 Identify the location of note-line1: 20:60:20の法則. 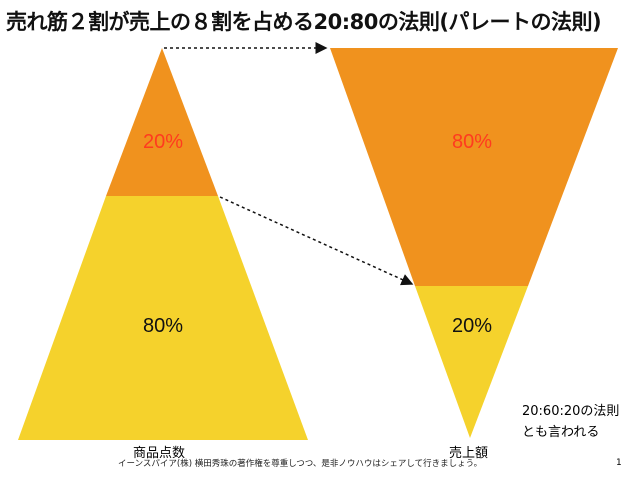
(571, 411).